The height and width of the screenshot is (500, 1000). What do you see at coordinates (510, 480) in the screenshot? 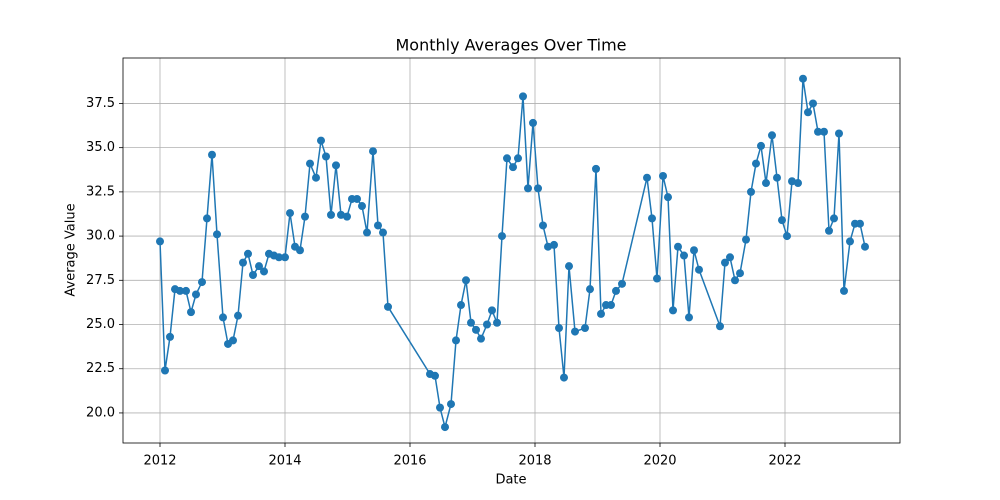
I see `x-axis-label: Date` at bounding box center [510, 480].